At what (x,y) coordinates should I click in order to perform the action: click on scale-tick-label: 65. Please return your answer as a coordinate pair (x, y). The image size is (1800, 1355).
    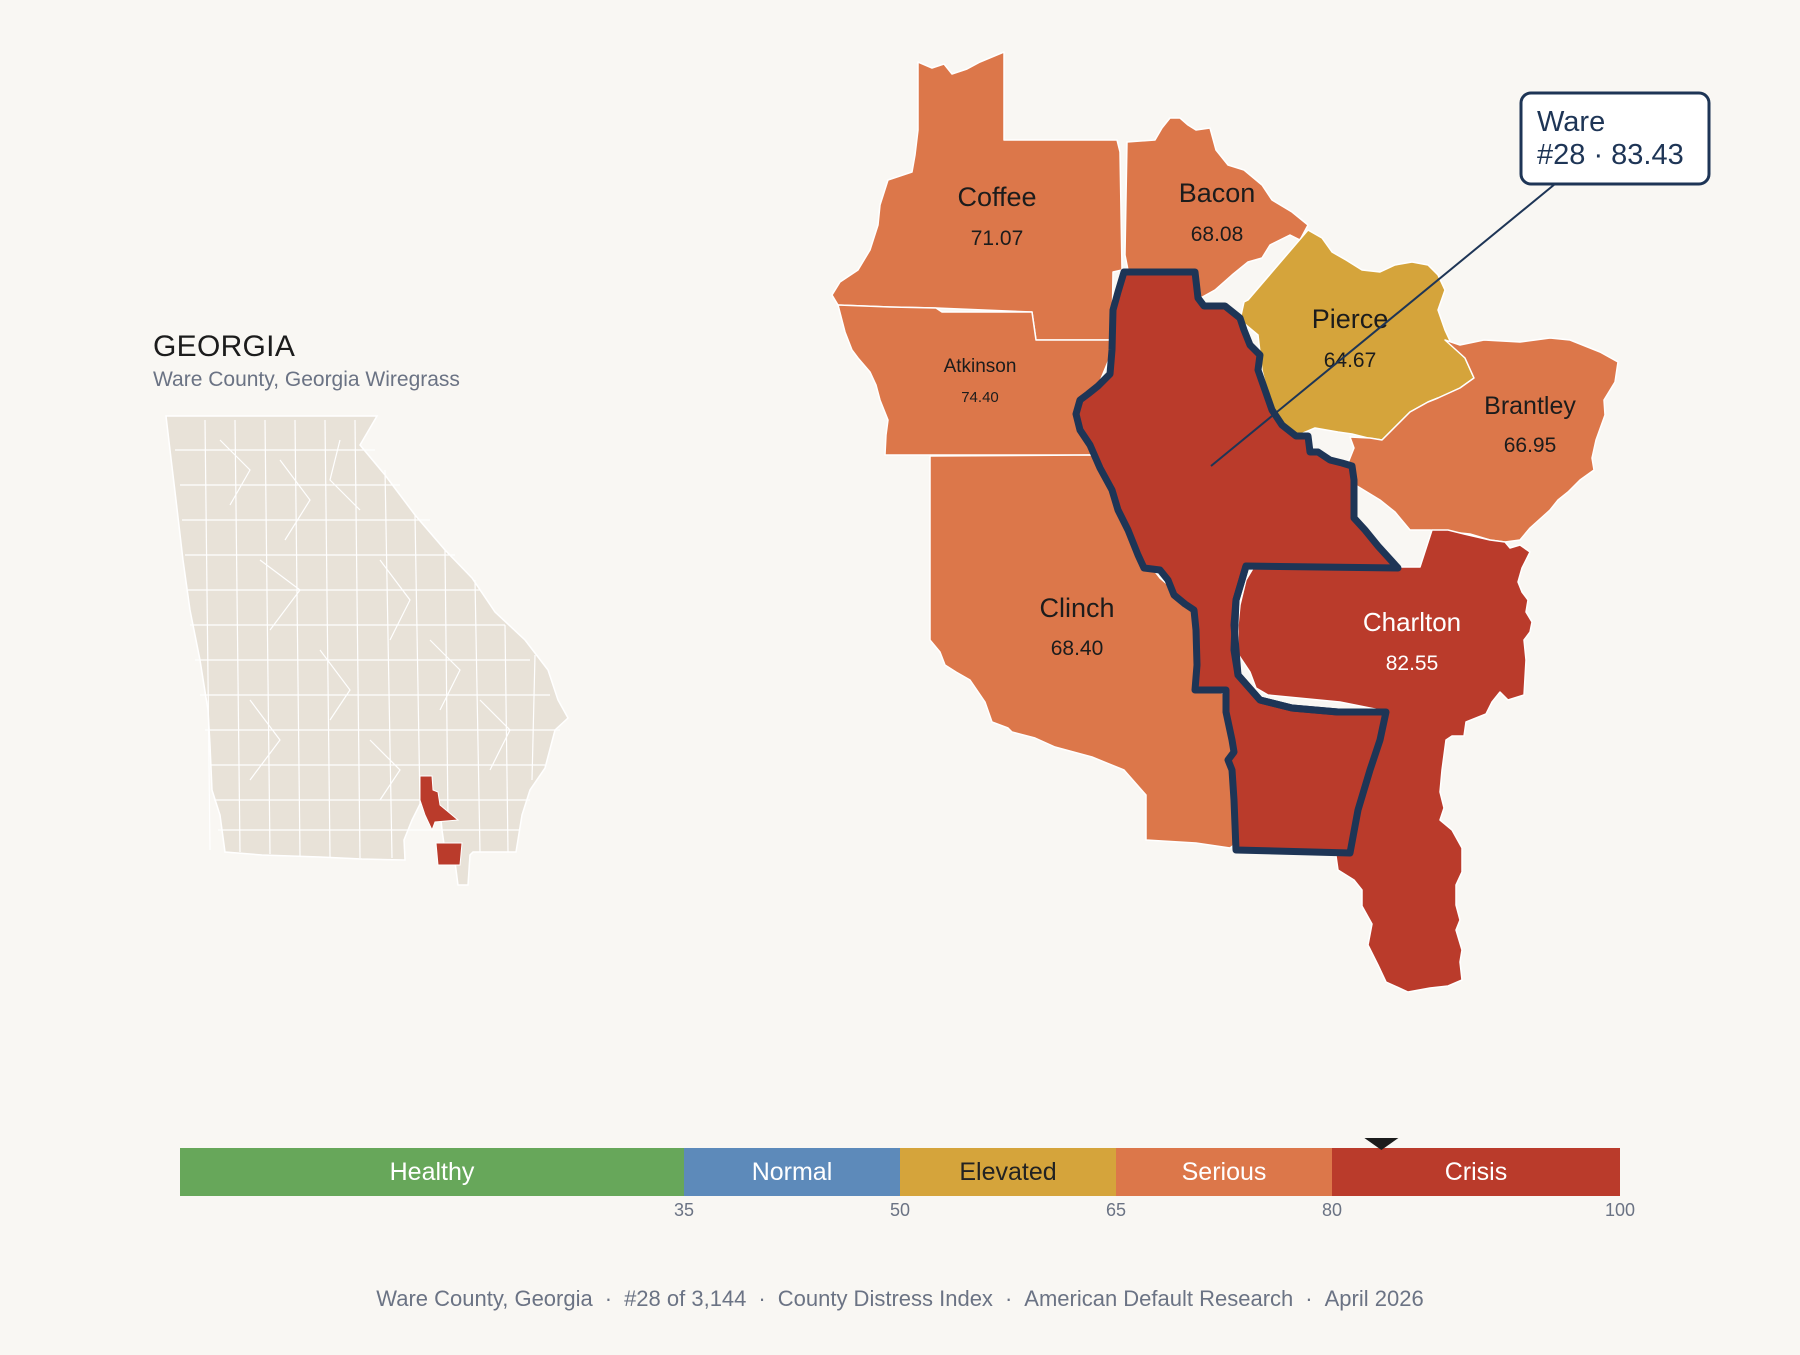
    Looking at the image, I should click on (1116, 1210).